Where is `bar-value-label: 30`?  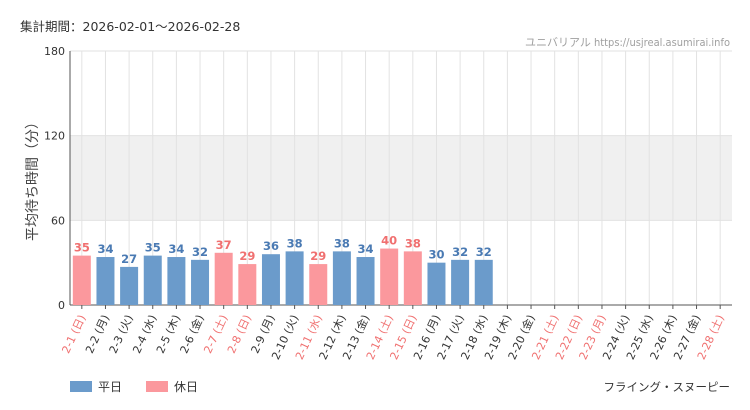 bar-value-label: 30 is located at coordinates (436, 255).